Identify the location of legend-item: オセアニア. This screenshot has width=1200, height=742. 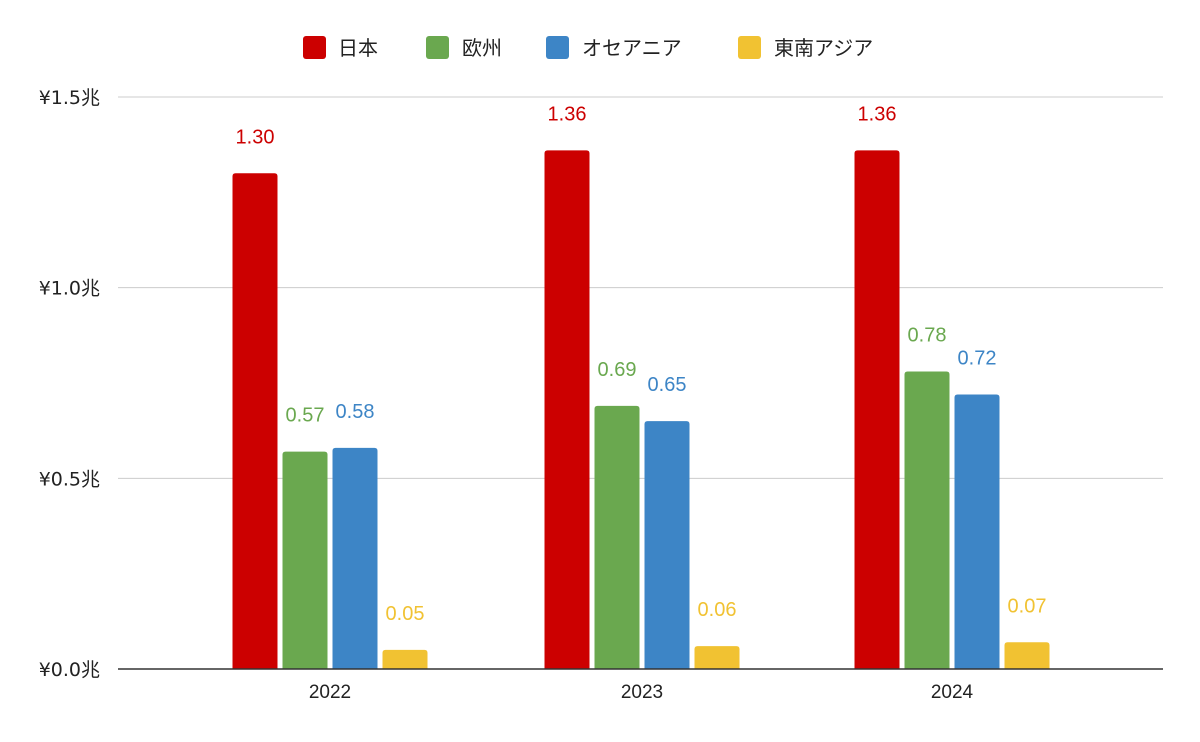
(614, 48).